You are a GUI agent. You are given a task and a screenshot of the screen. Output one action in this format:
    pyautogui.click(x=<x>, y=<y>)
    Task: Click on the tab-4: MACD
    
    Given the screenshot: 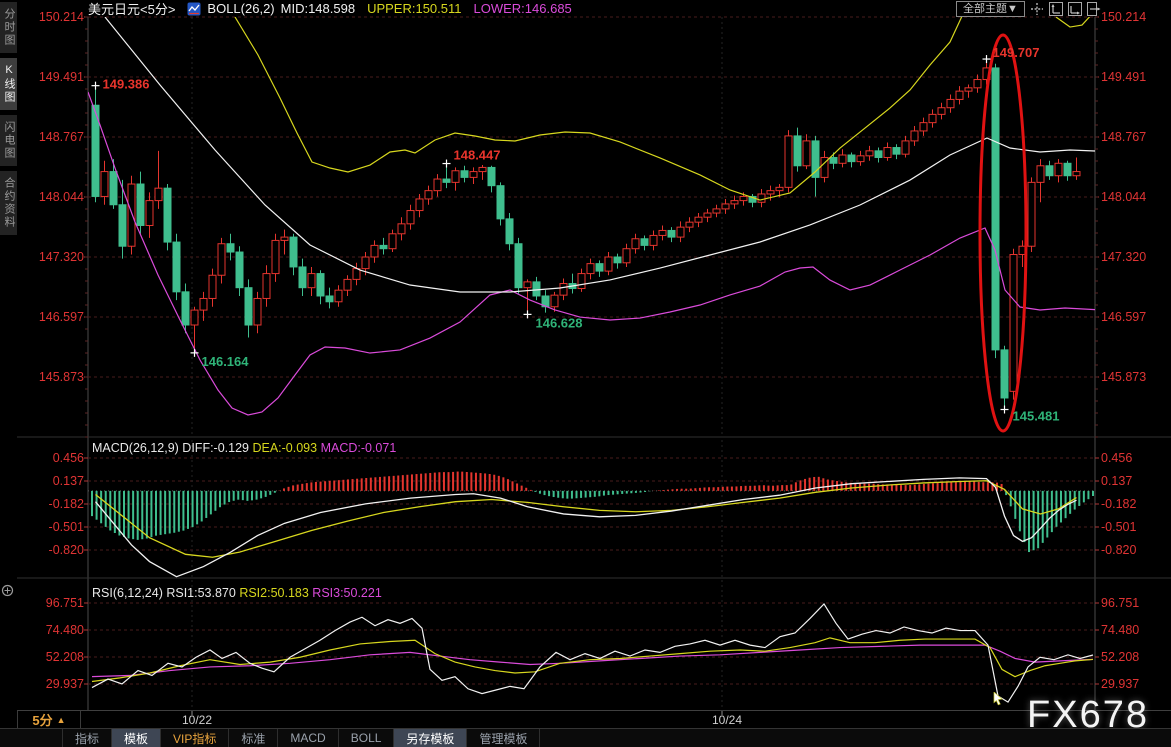 What is the action you would take?
    pyautogui.click(x=308, y=738)
    